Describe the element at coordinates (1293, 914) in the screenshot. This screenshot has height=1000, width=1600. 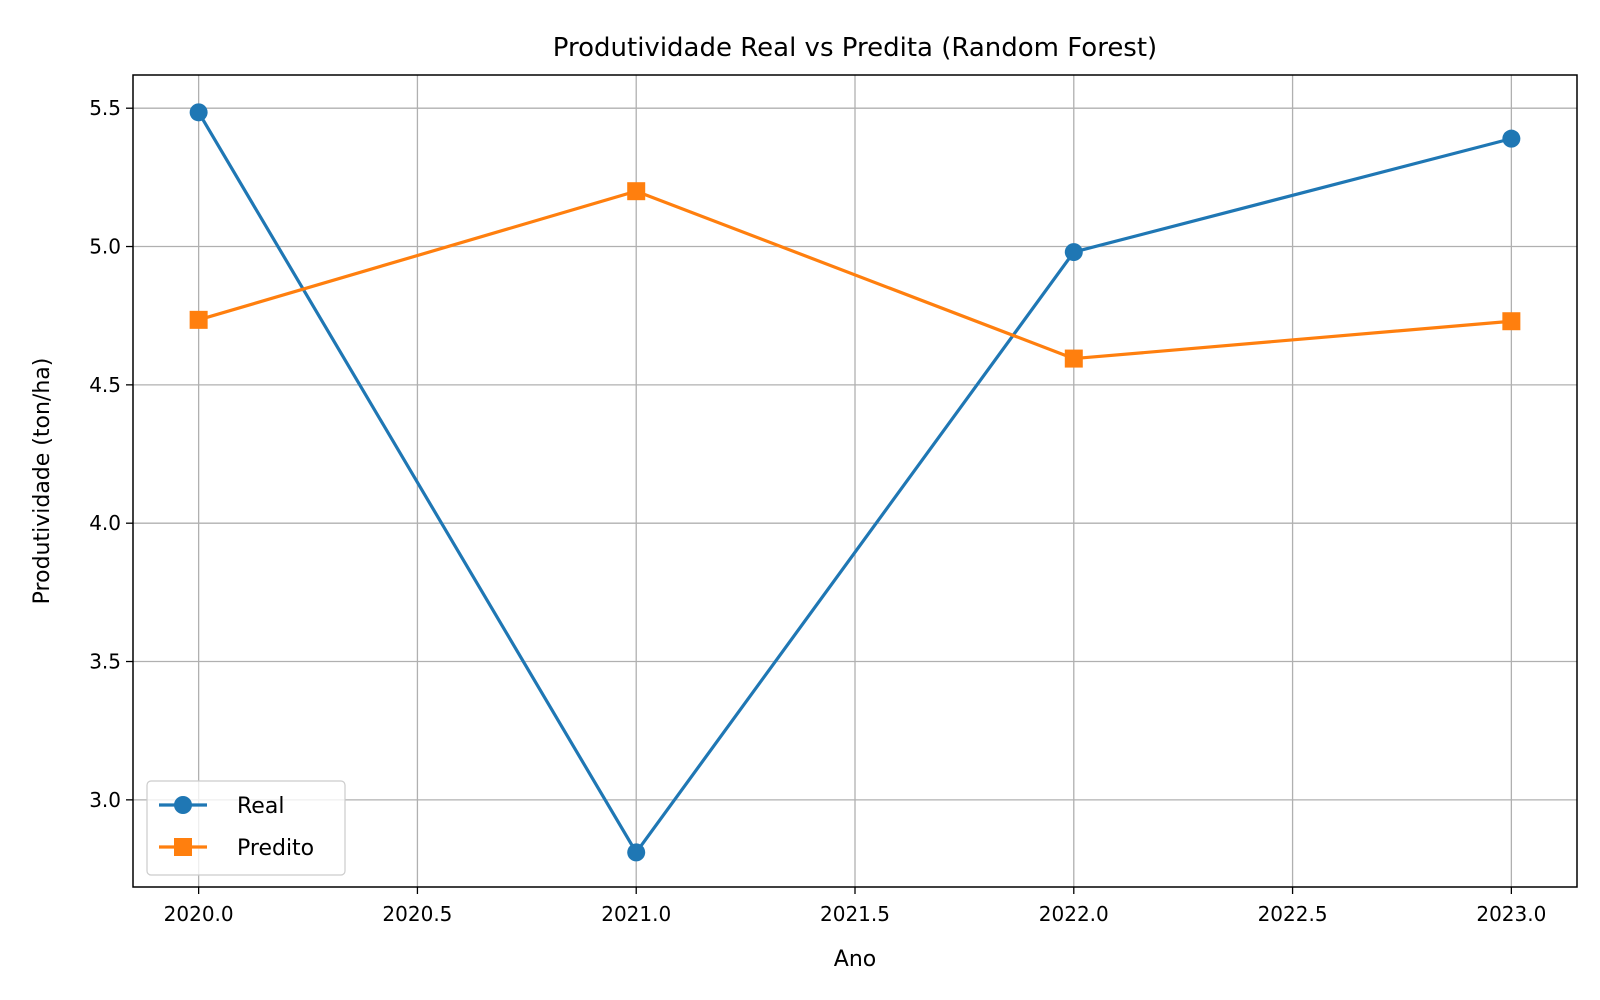
I see `x-tick-label: 2022.5` at that location.